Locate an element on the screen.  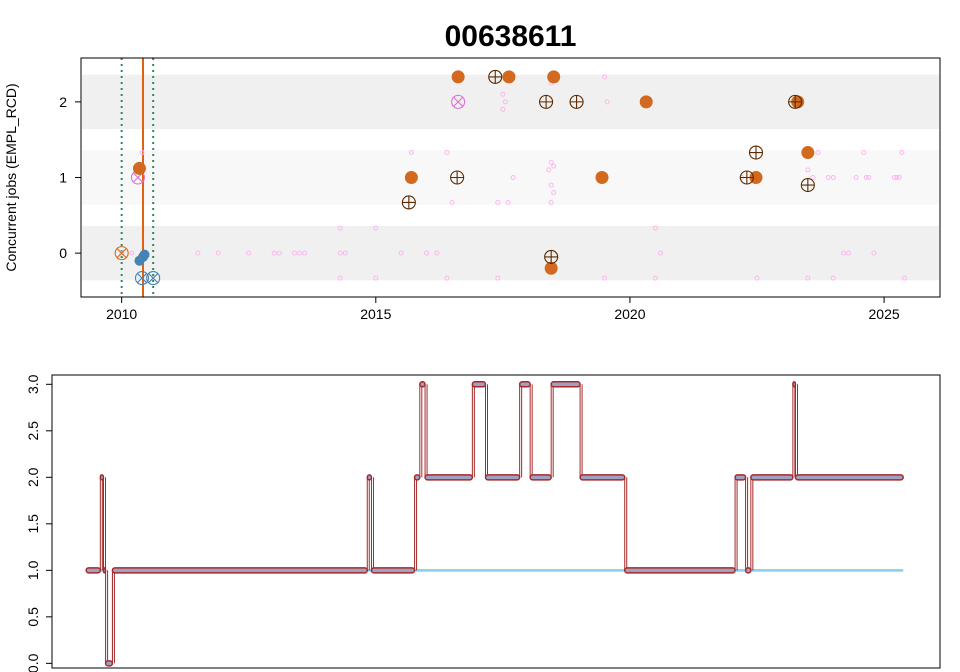
crosshair-point-0-cross is located at coordinates (495, 77).